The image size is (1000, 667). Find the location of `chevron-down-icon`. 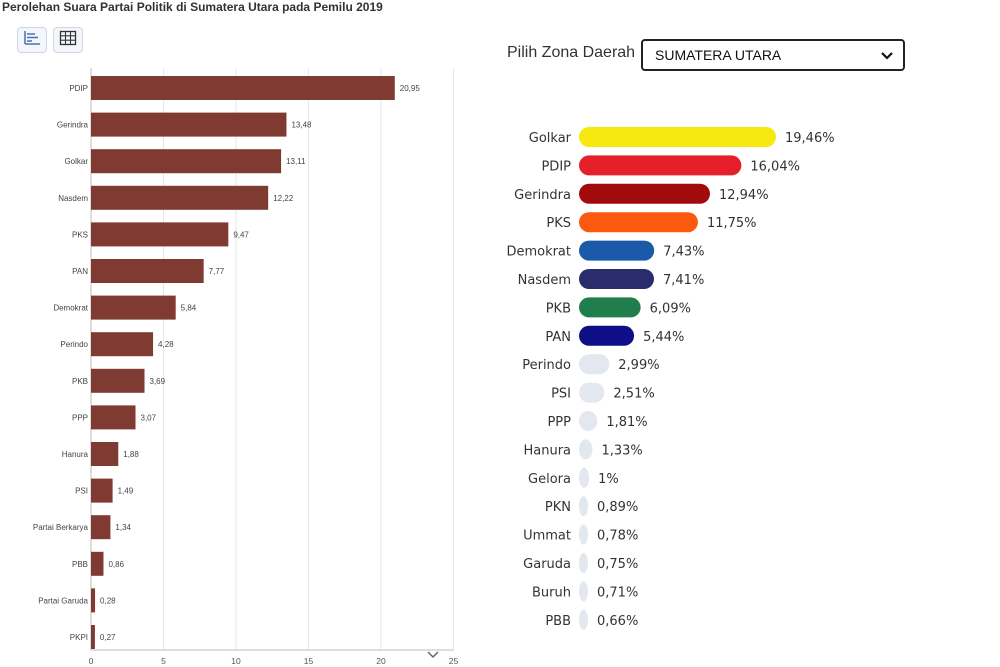

chevron-down-icon is located at coordinates (433, 655).